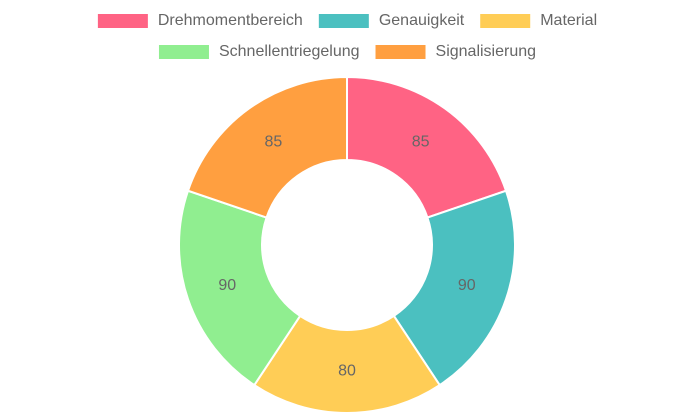 Image resolution: width=695 pixels, height=417 pixels. Describe the element at coordinates (422, 20) in the screenshot. I see `legend-label: Genauigkeit` at that location.